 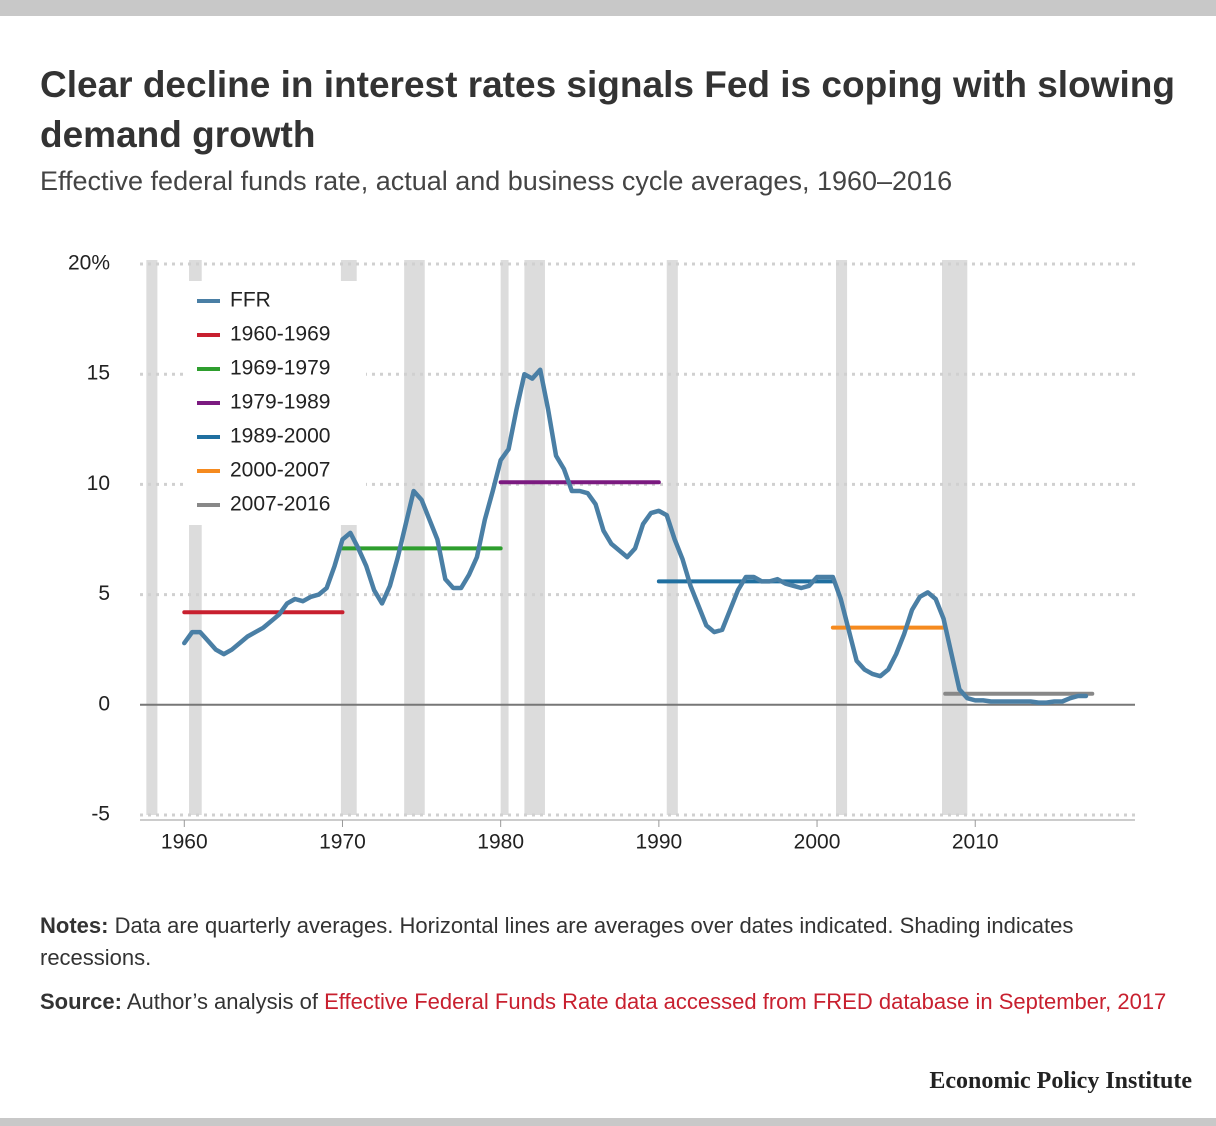 I want to click on x-tick-label: 1990, so click(x=658, y=842).